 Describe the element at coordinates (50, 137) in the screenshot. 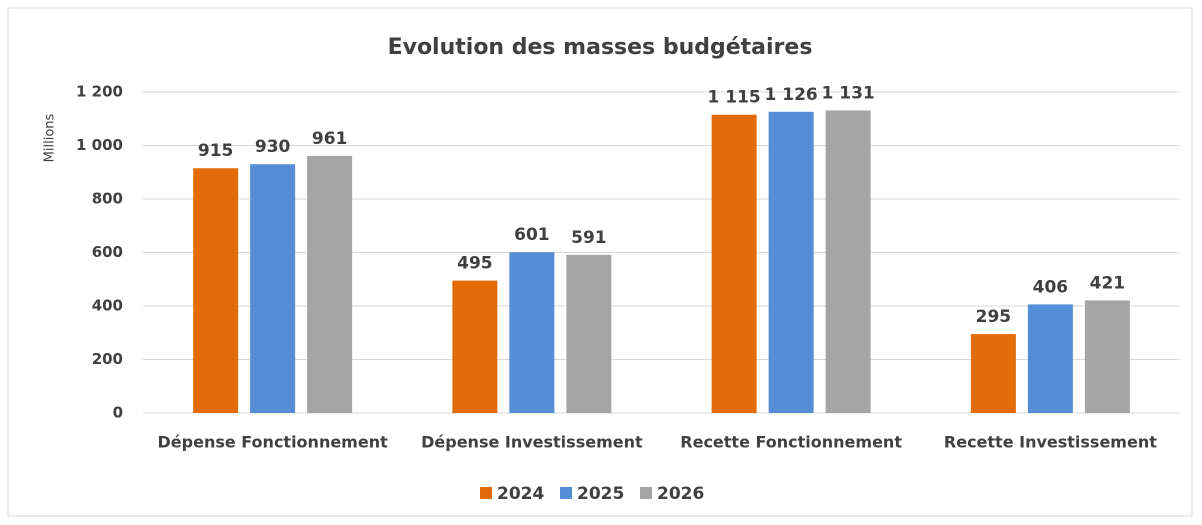

I see `y-axis-label: Millions` at that location.